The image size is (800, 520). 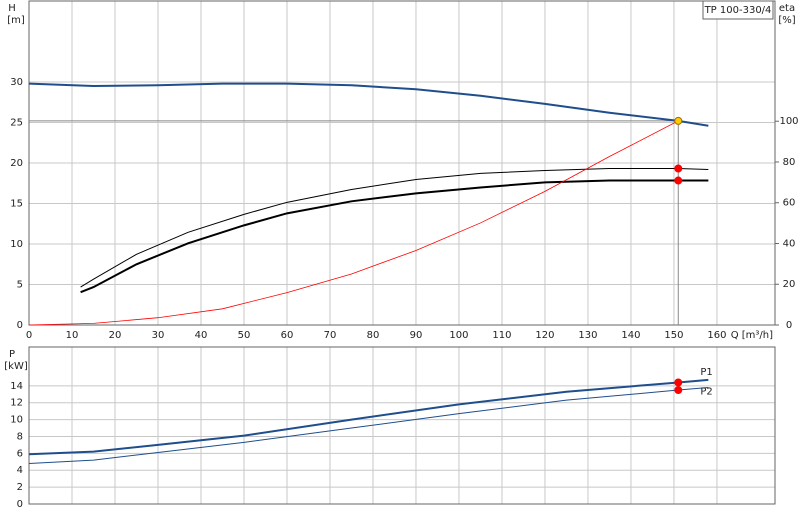 What do you see at coordinates (716, 335) in the screenshot?
I see `x-tick-label: 160` at bounding box center [716, 335].